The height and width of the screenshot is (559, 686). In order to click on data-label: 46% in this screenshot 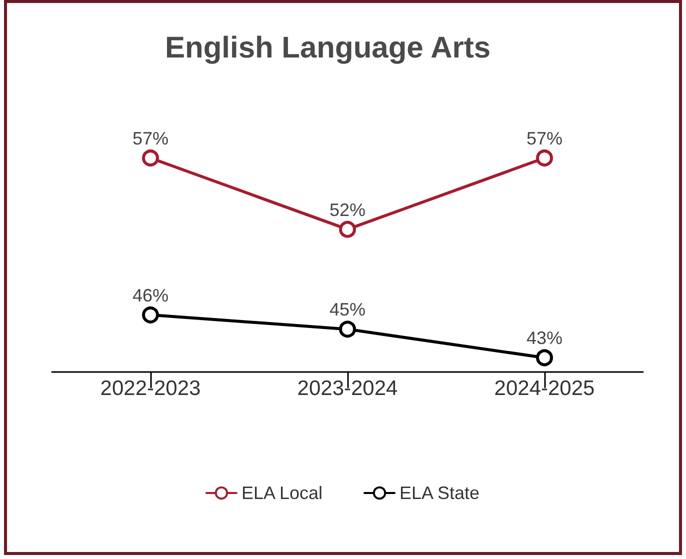, I will do `click(150, 295)`.